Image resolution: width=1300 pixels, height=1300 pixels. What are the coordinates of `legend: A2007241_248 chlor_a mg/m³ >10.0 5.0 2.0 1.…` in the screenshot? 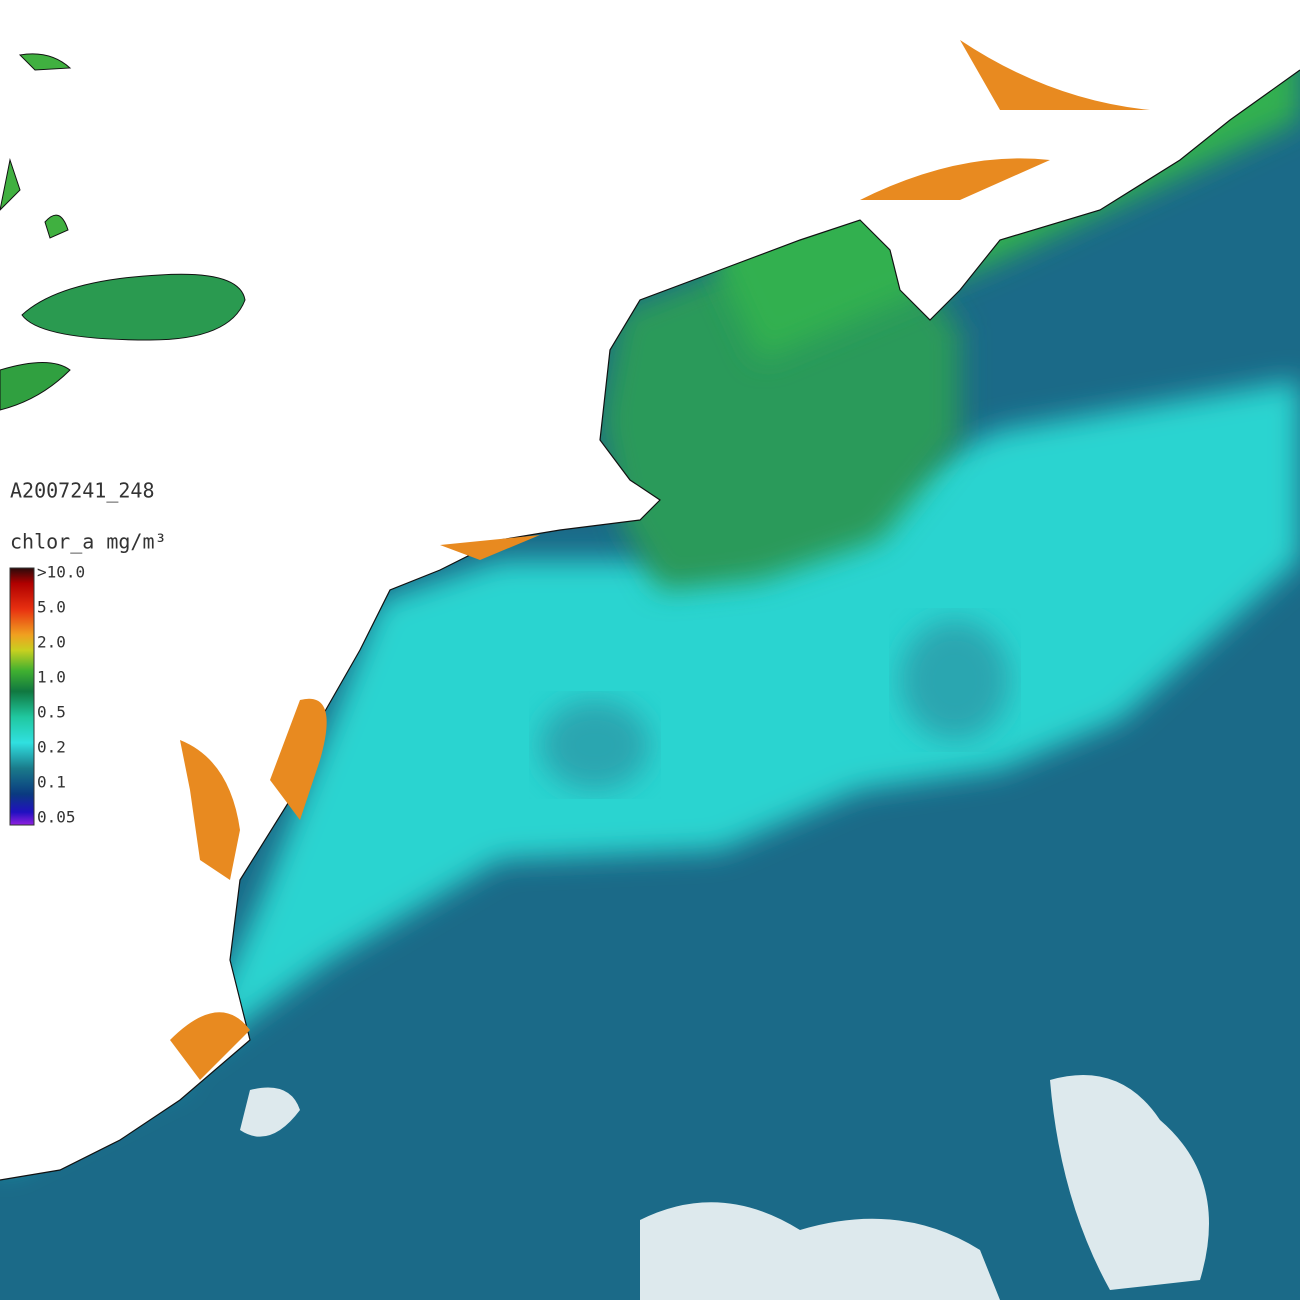 It's located at (88, 653).